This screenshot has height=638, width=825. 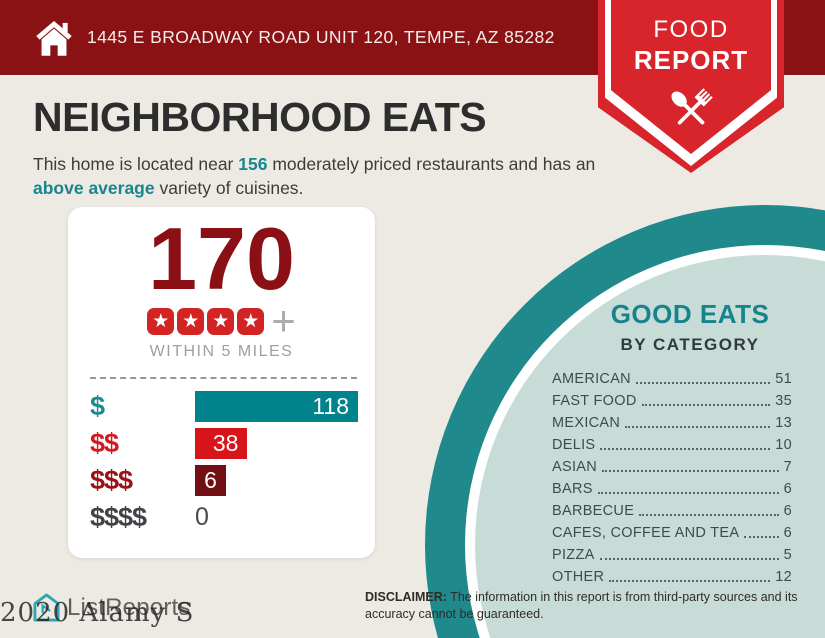 What do you see at coordinates (129, 607) in the screenshot?
I see `listreports-logo-text: ListReports` at bounding box center [129, 607].